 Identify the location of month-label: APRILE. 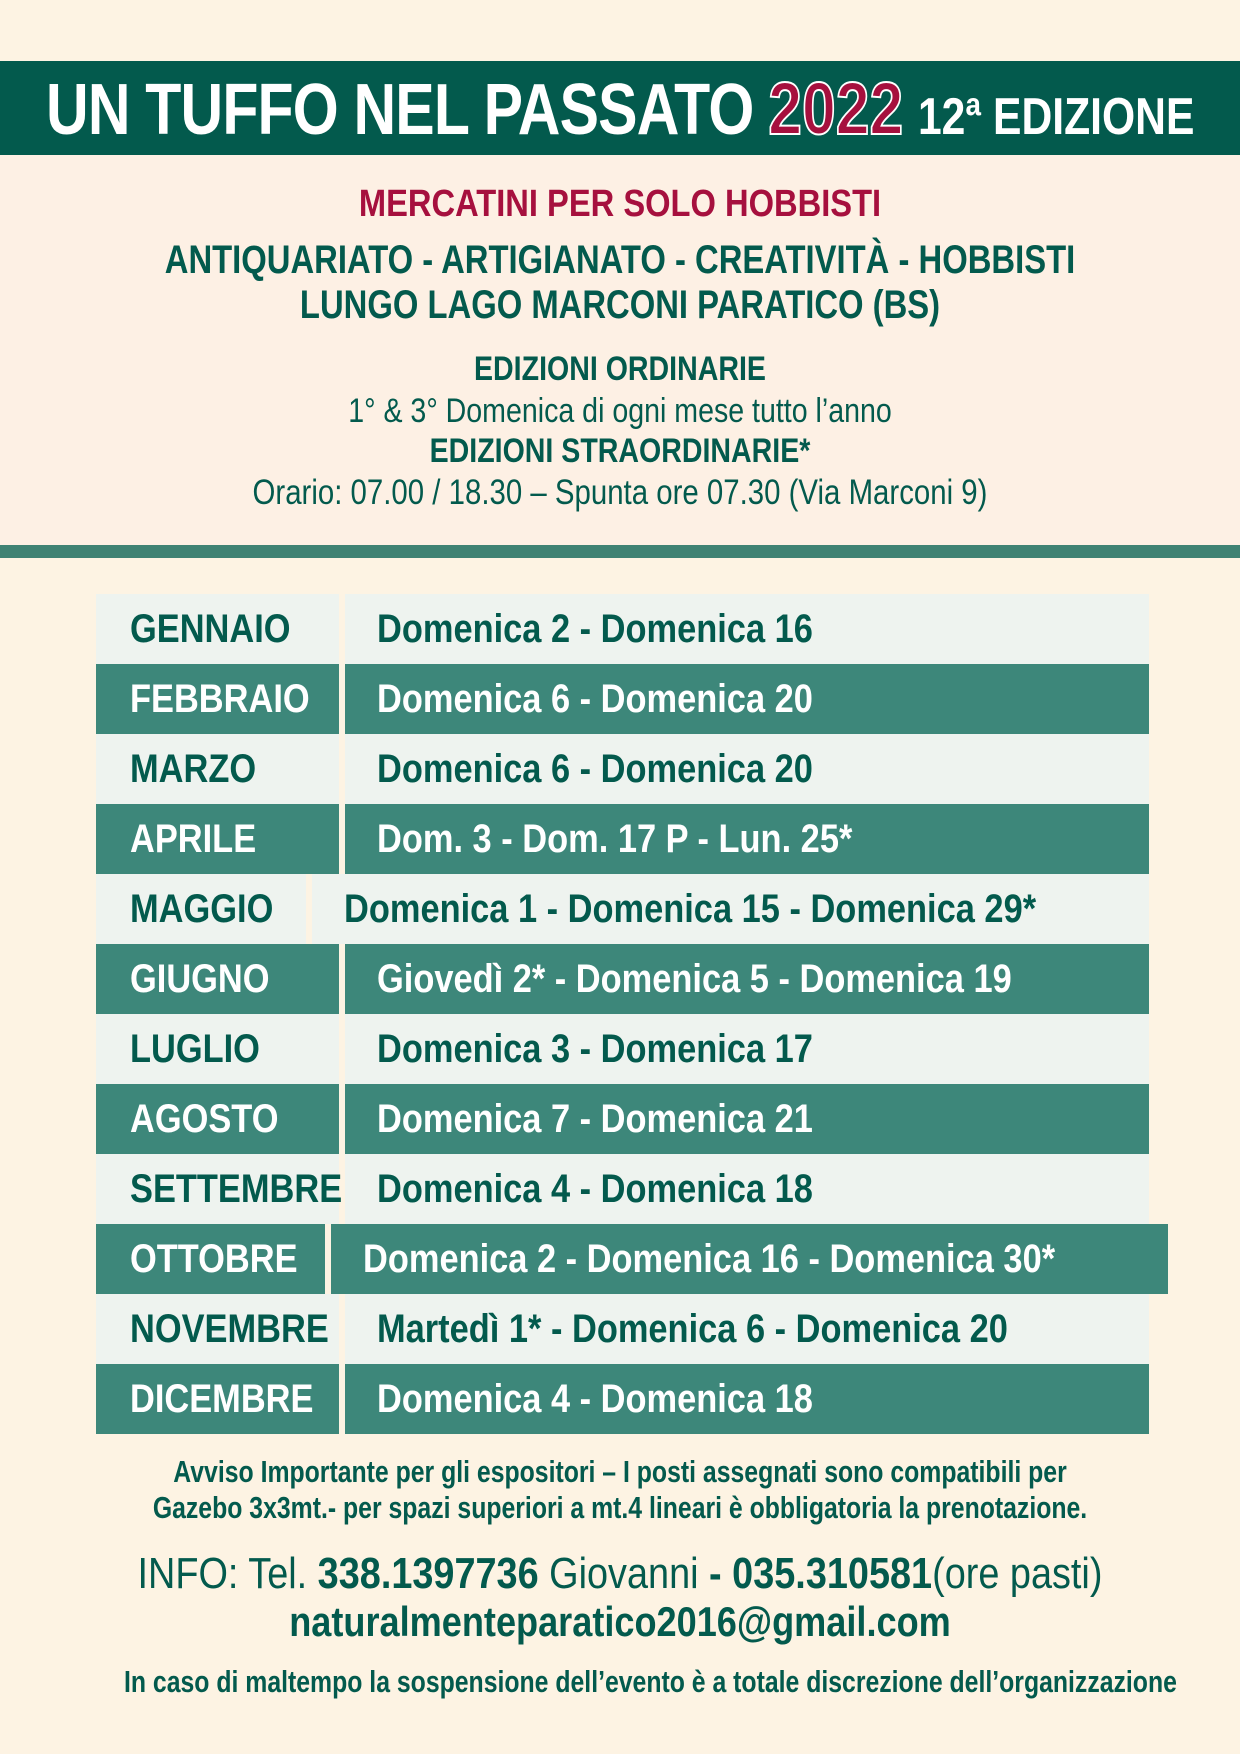
(193, 838).